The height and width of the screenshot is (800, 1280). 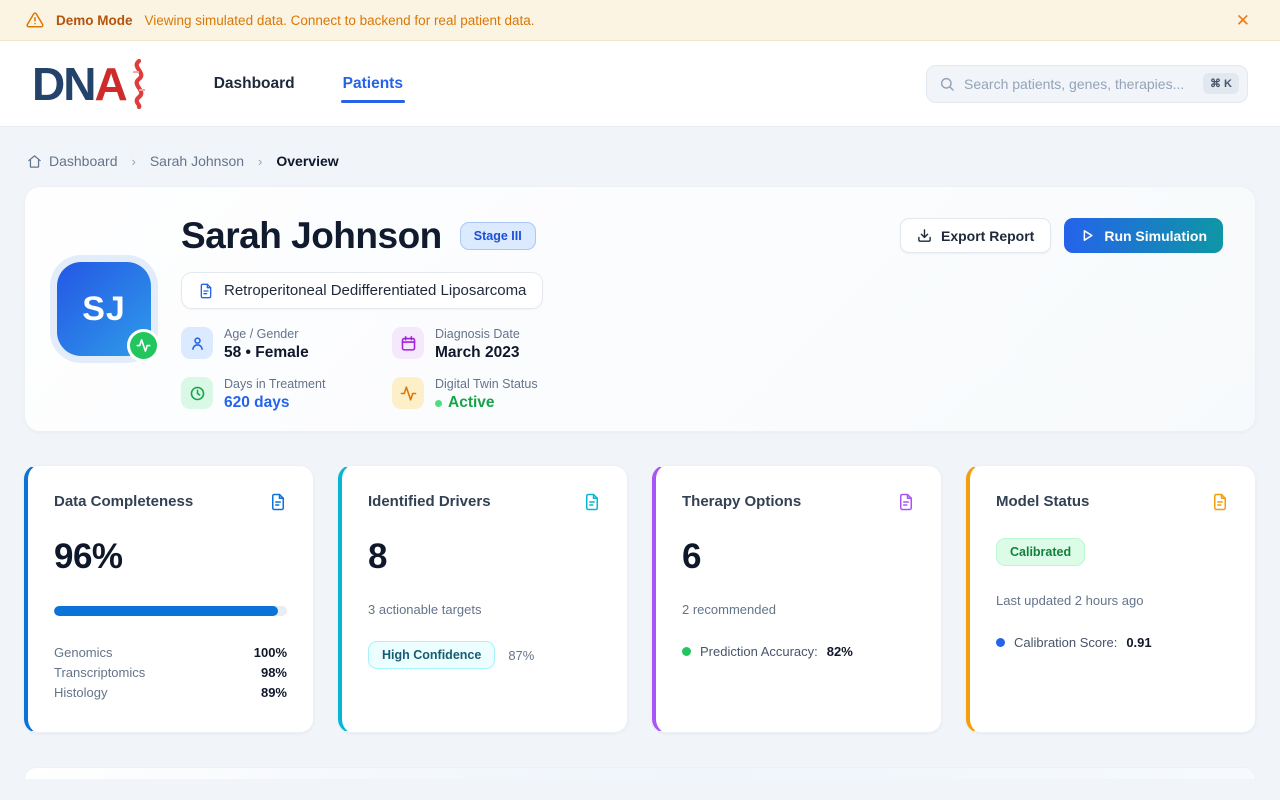 What do you see at coordinates (124, 501) in the screenshot?
I see `card-title: Data Completeness` at bounding box center [124, 501].